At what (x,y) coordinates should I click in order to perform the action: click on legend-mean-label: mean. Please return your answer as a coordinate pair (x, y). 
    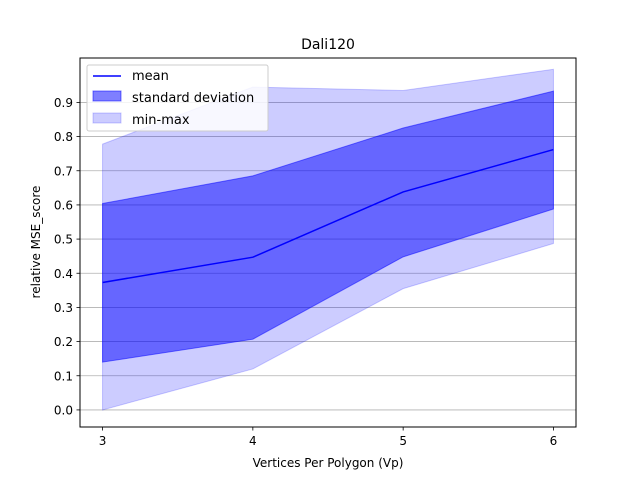
    Looking at the image, I should click on (150, 76).